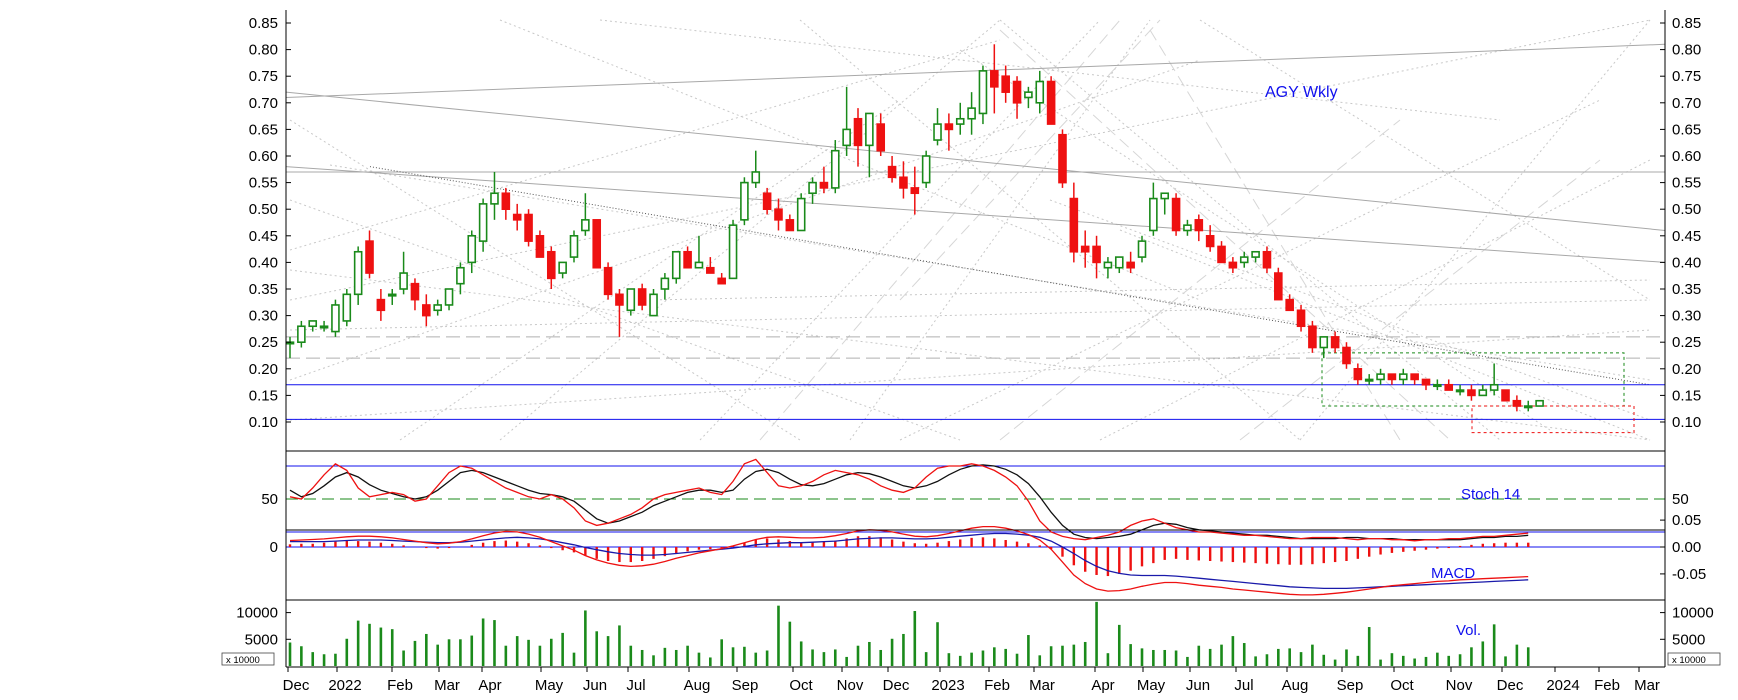 This screenshot has height=700, width=1738. I want to click on chart-title: AGY Wkly, so click(1301, 92).